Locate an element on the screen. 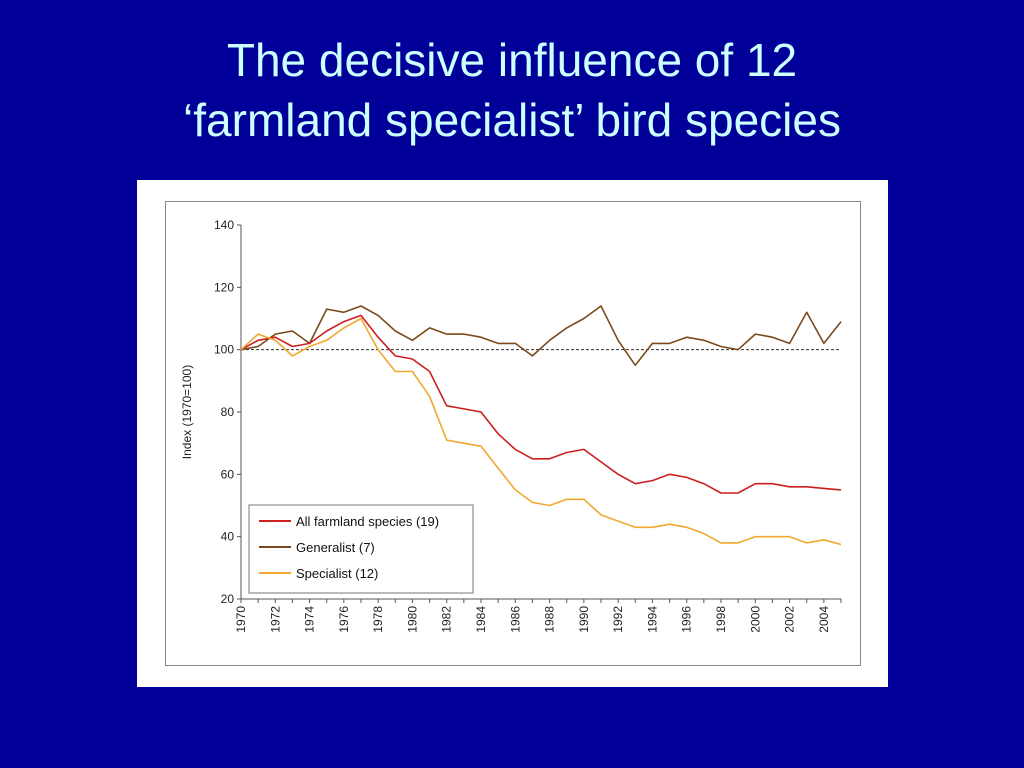 The height and width of the screenshot is (768, 1024). x-tick-label: 1976 is located at coordinates (344, 619).